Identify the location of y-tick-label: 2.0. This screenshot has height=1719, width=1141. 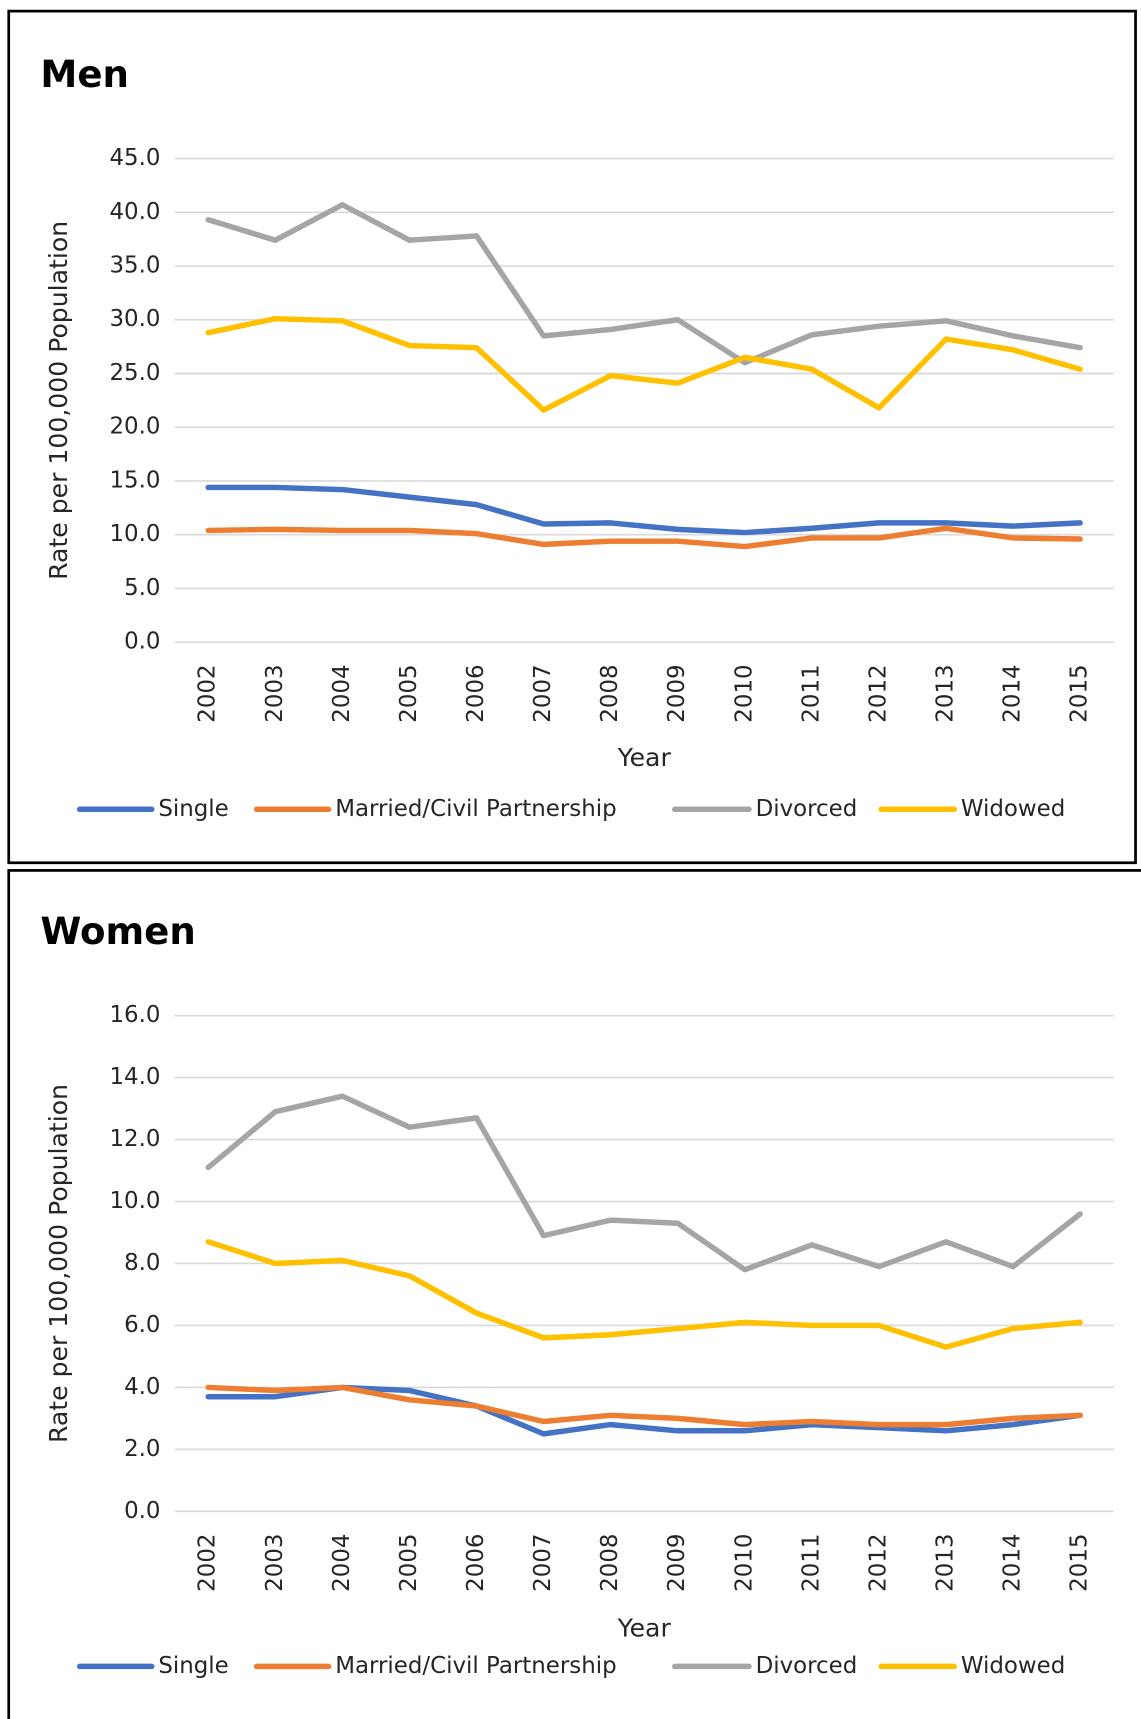
(142, 1449).